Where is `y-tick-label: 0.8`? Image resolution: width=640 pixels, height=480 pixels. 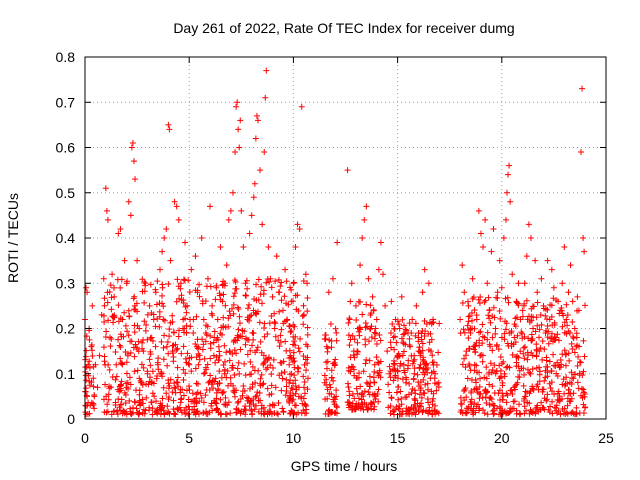
y-tick-label: 0.8 is located at coordinates (66, 57).